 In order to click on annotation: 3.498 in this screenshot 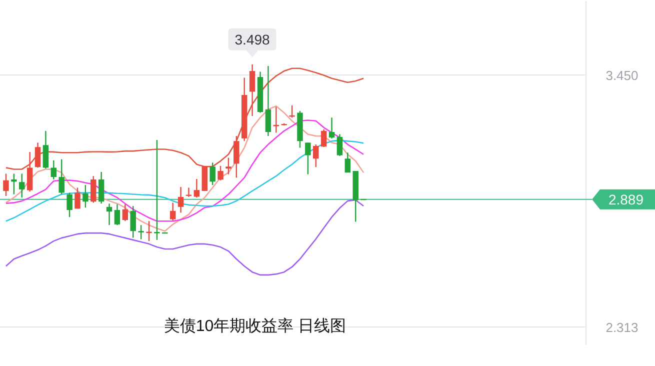, I will do `click(252, 39)`.